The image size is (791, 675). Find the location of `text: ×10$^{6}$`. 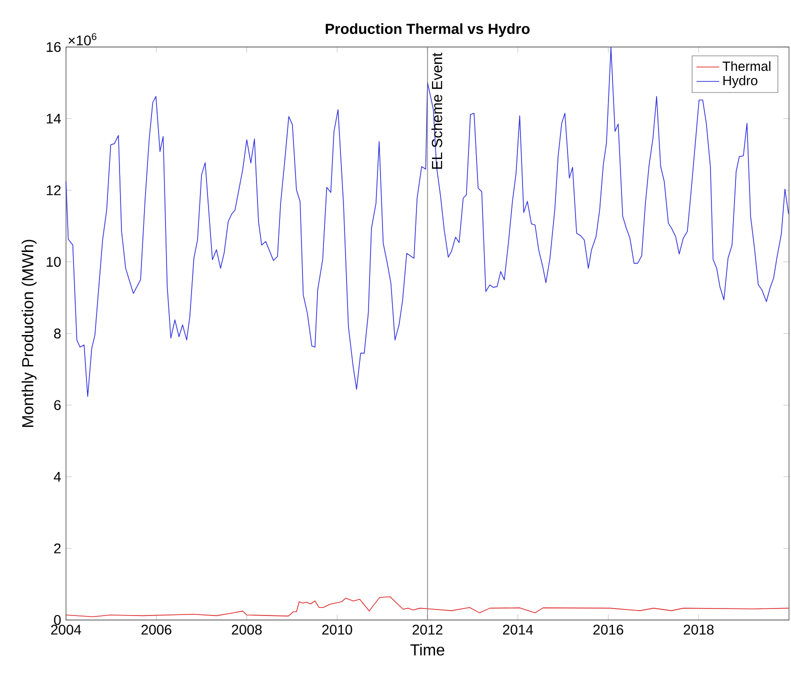

text: ×10$^{6}$ is located at coordinates (82, 39).